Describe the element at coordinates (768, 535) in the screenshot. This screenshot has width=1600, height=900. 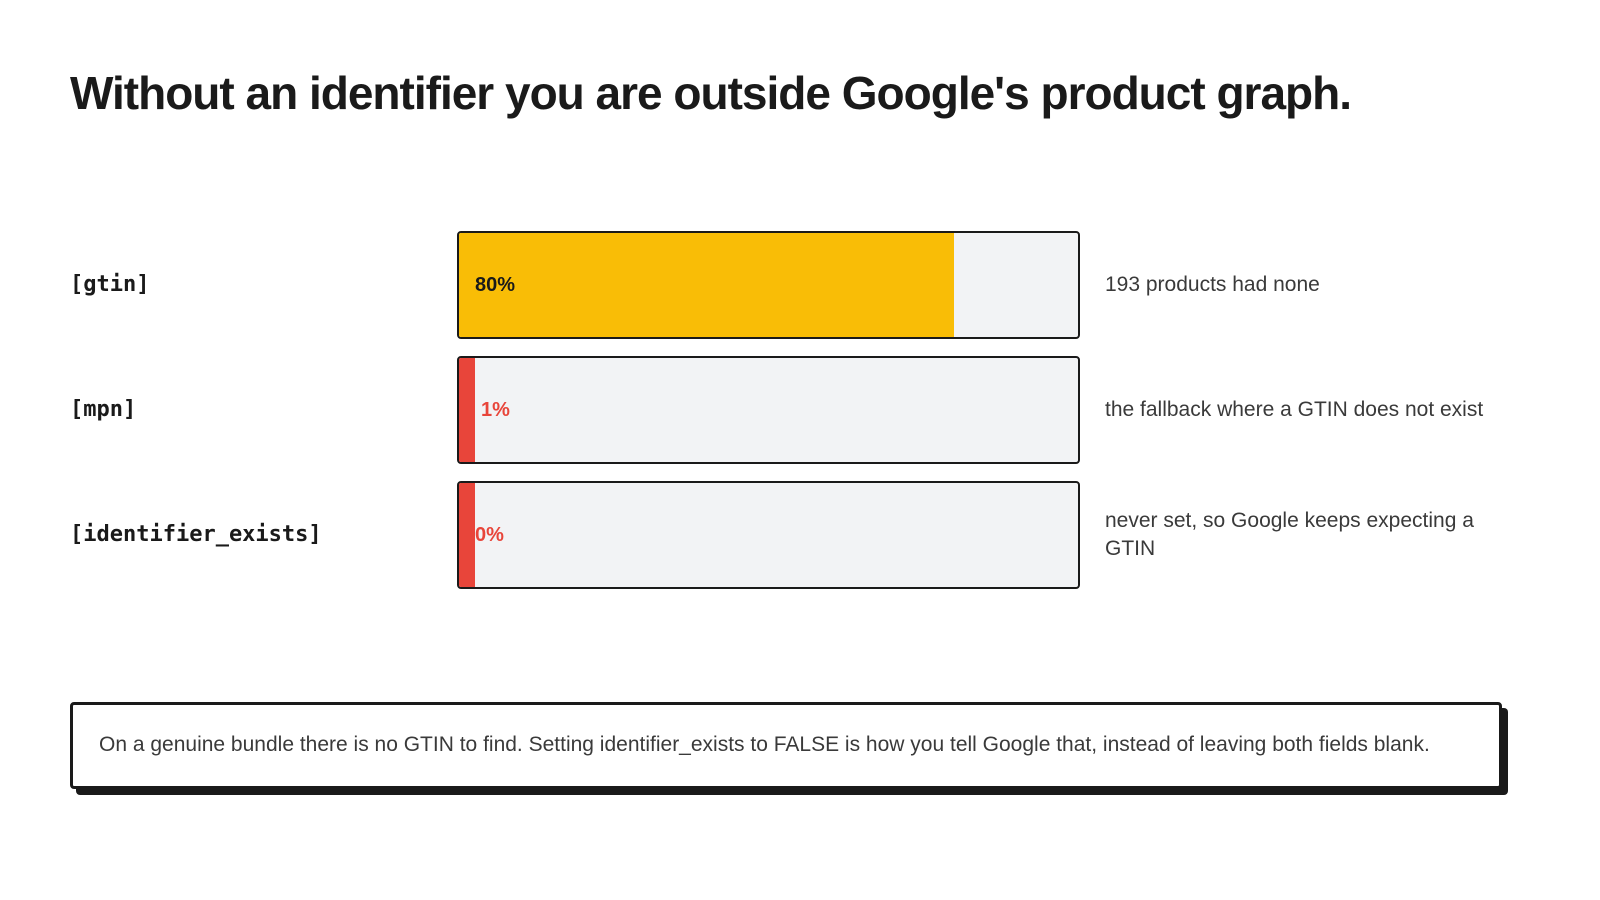
I see `bar-track: 0%` at that location.